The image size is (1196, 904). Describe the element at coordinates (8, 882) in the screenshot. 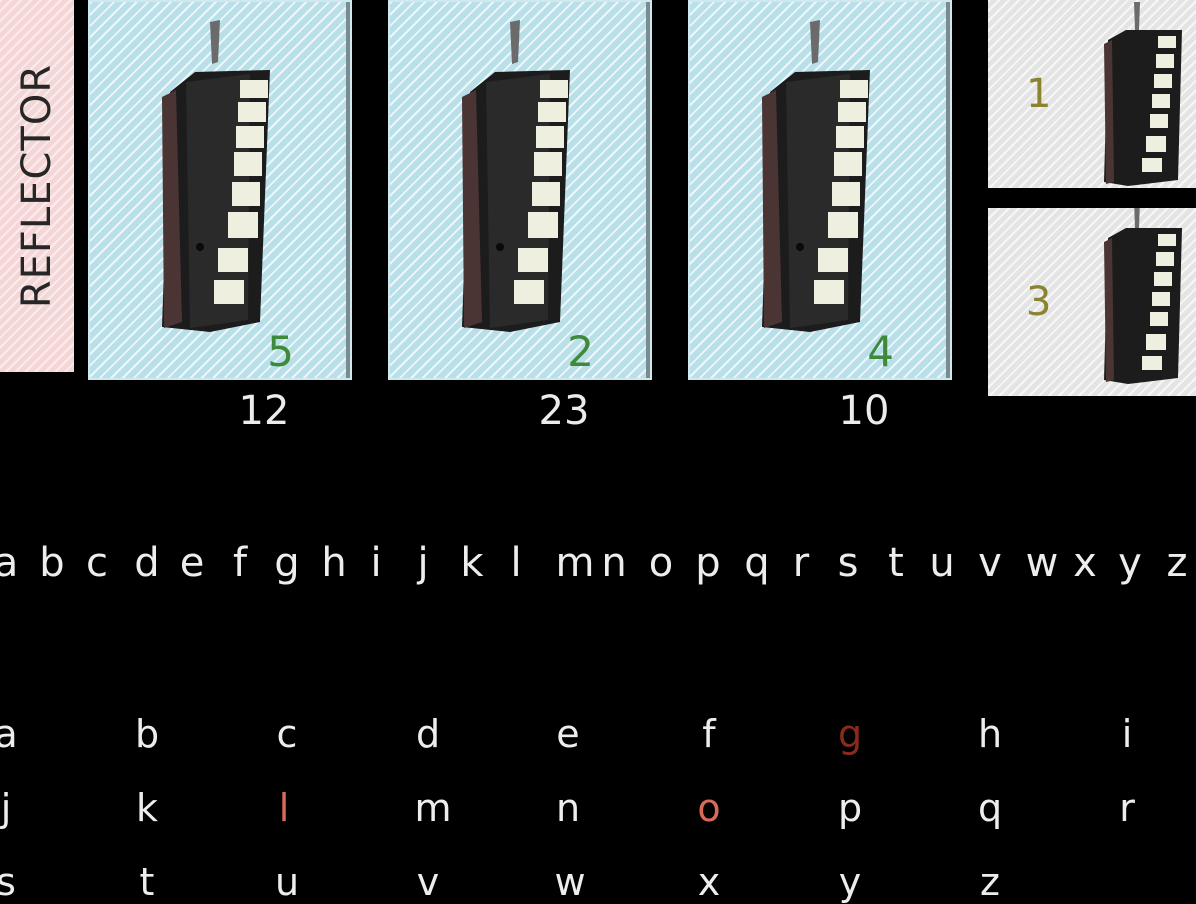

I see `lamp-letter: s` at that location.